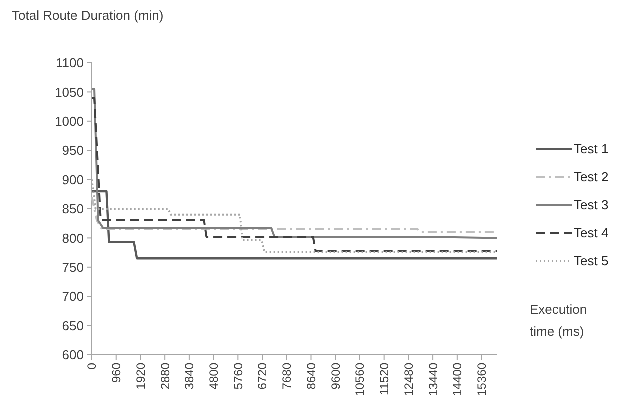  I want to click on x-tick-label: 13440, so click(433, 379).